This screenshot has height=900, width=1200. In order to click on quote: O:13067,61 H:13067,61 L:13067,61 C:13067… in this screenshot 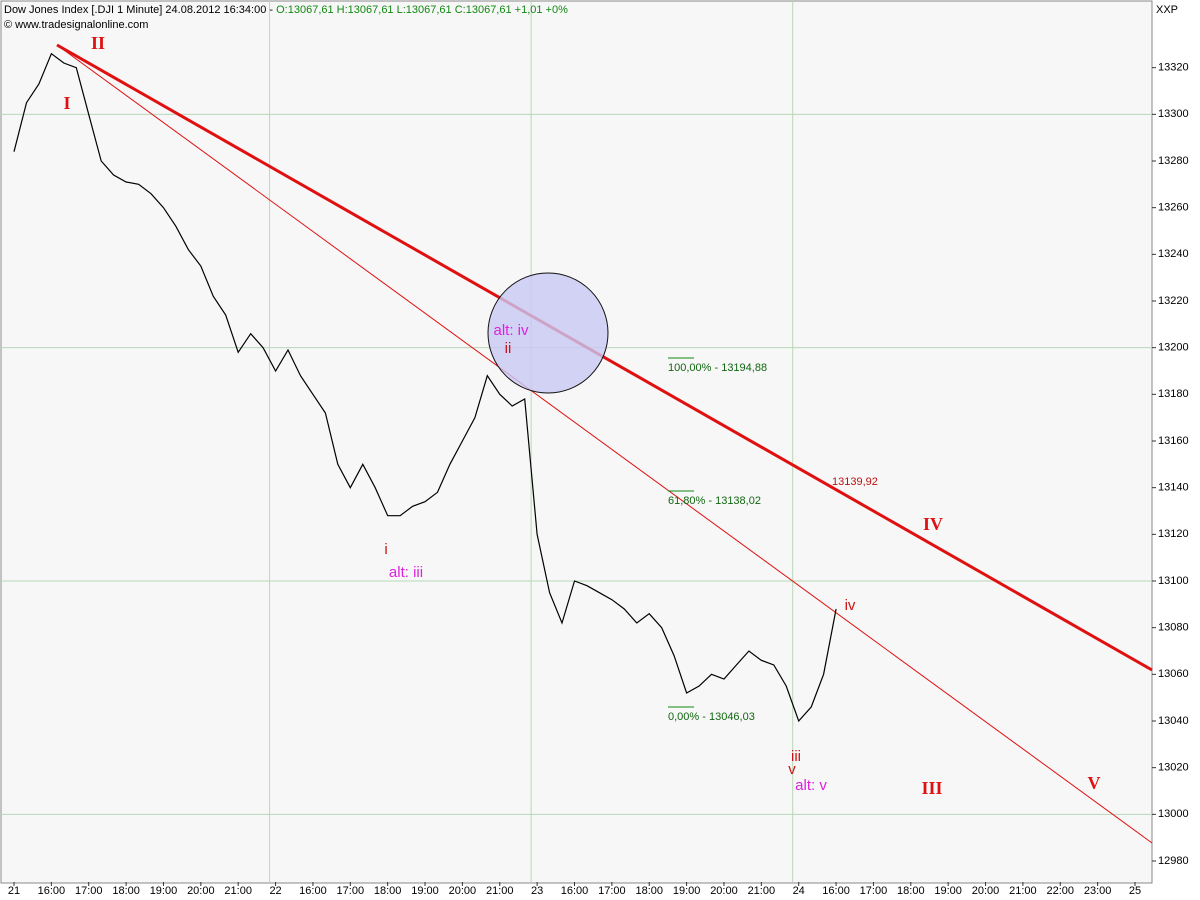, I will do `click(422, 10)`.